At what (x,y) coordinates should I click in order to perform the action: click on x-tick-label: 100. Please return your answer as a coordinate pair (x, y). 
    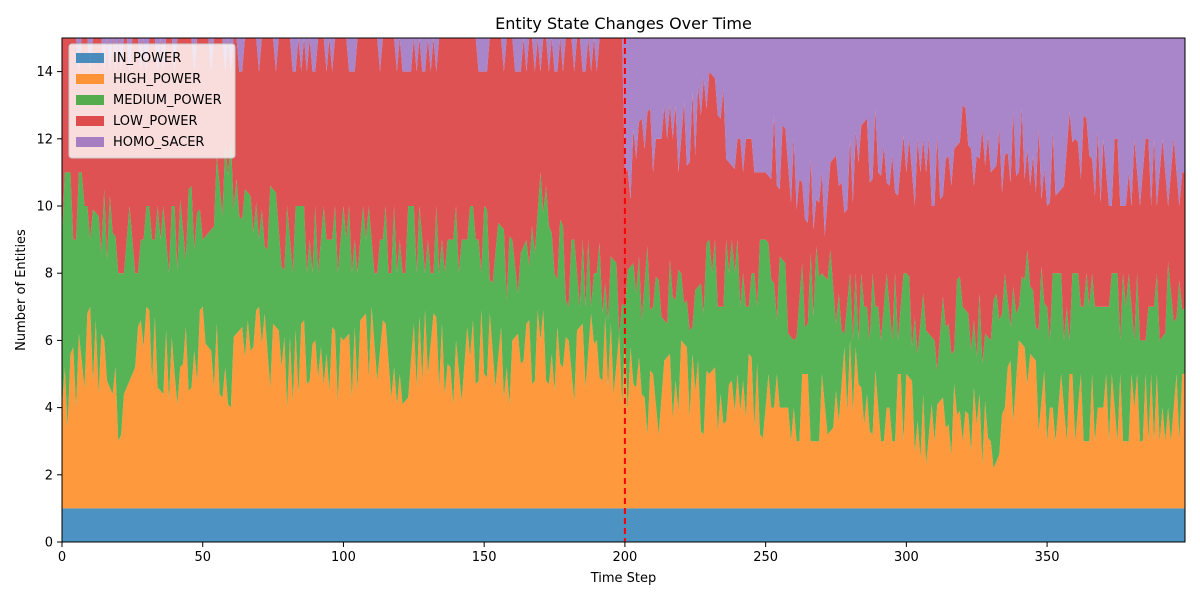
    Looking at the image, I should click on (343, 557).